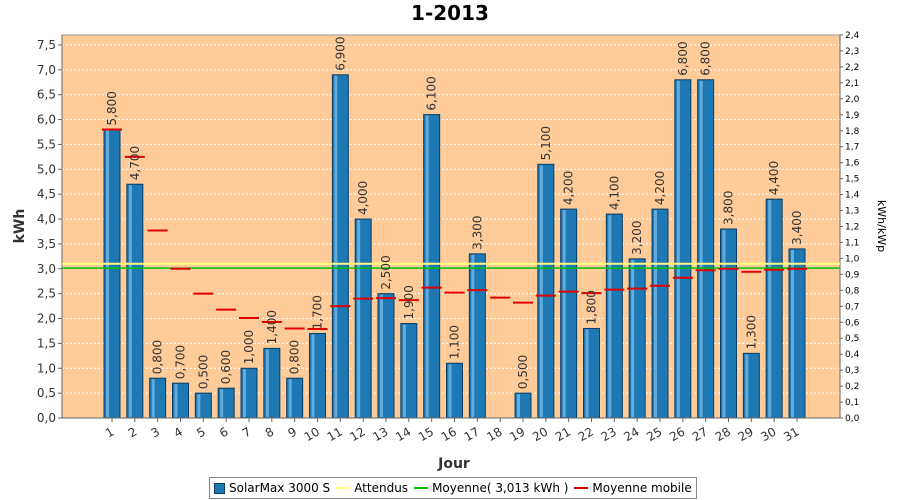  What do you see at coordinates (247, 432) in the screenshot?
I see `x-tick-label: 7` at bounding box center [247, 432].